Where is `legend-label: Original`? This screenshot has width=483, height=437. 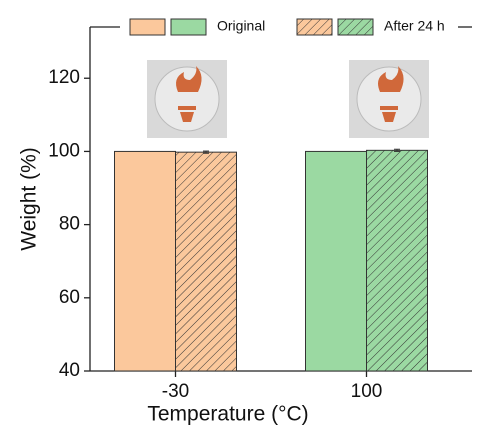 legend-label: Original is located at coordinates (241, 26).